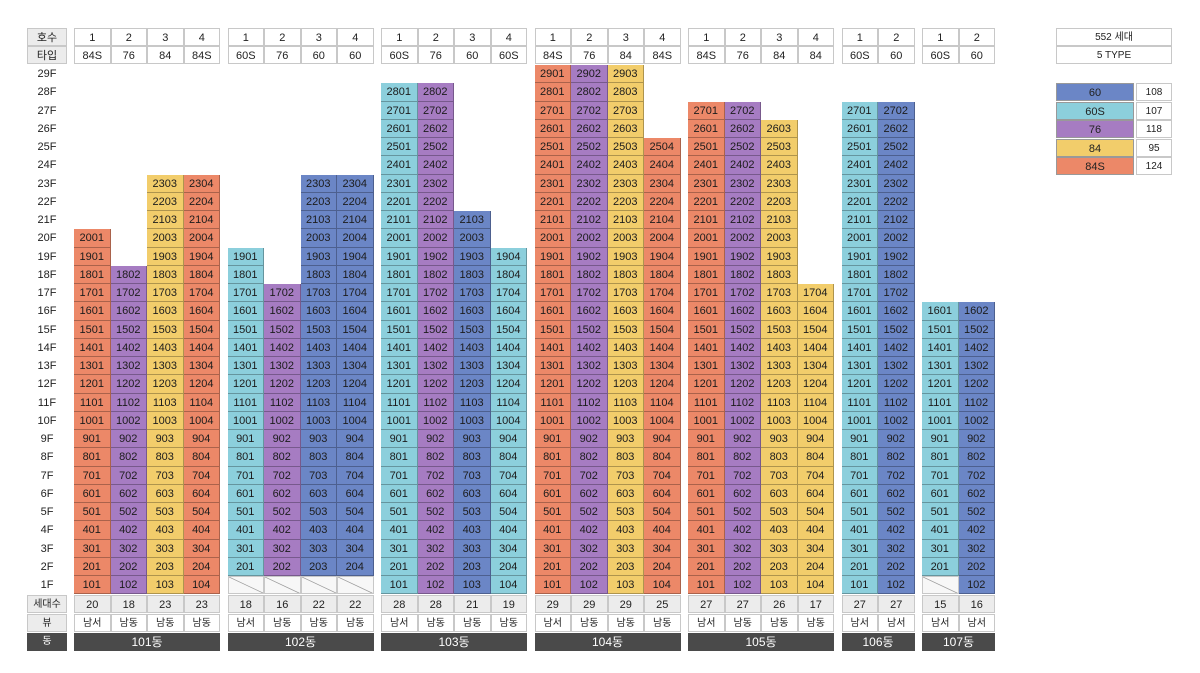  I want to click on unit-cell: 604, so click(201, 493).